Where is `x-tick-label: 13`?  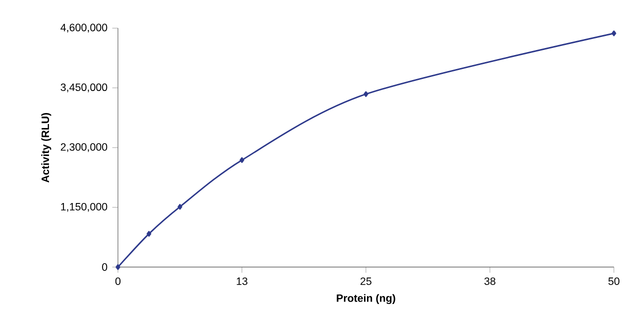
x-tick-label: 13 is located at coordinates (242, 281).